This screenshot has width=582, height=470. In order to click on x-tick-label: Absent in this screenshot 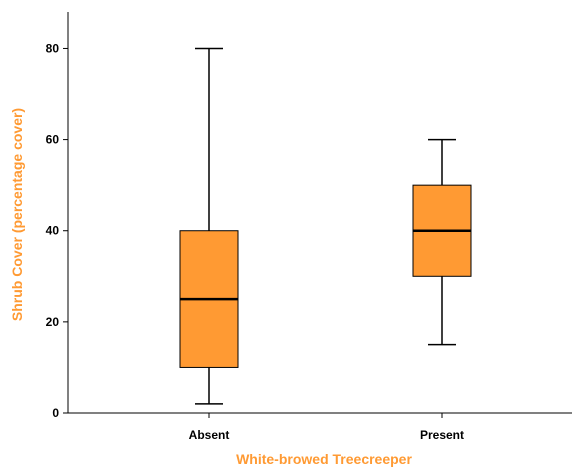, I will do `click(209, 435)`.